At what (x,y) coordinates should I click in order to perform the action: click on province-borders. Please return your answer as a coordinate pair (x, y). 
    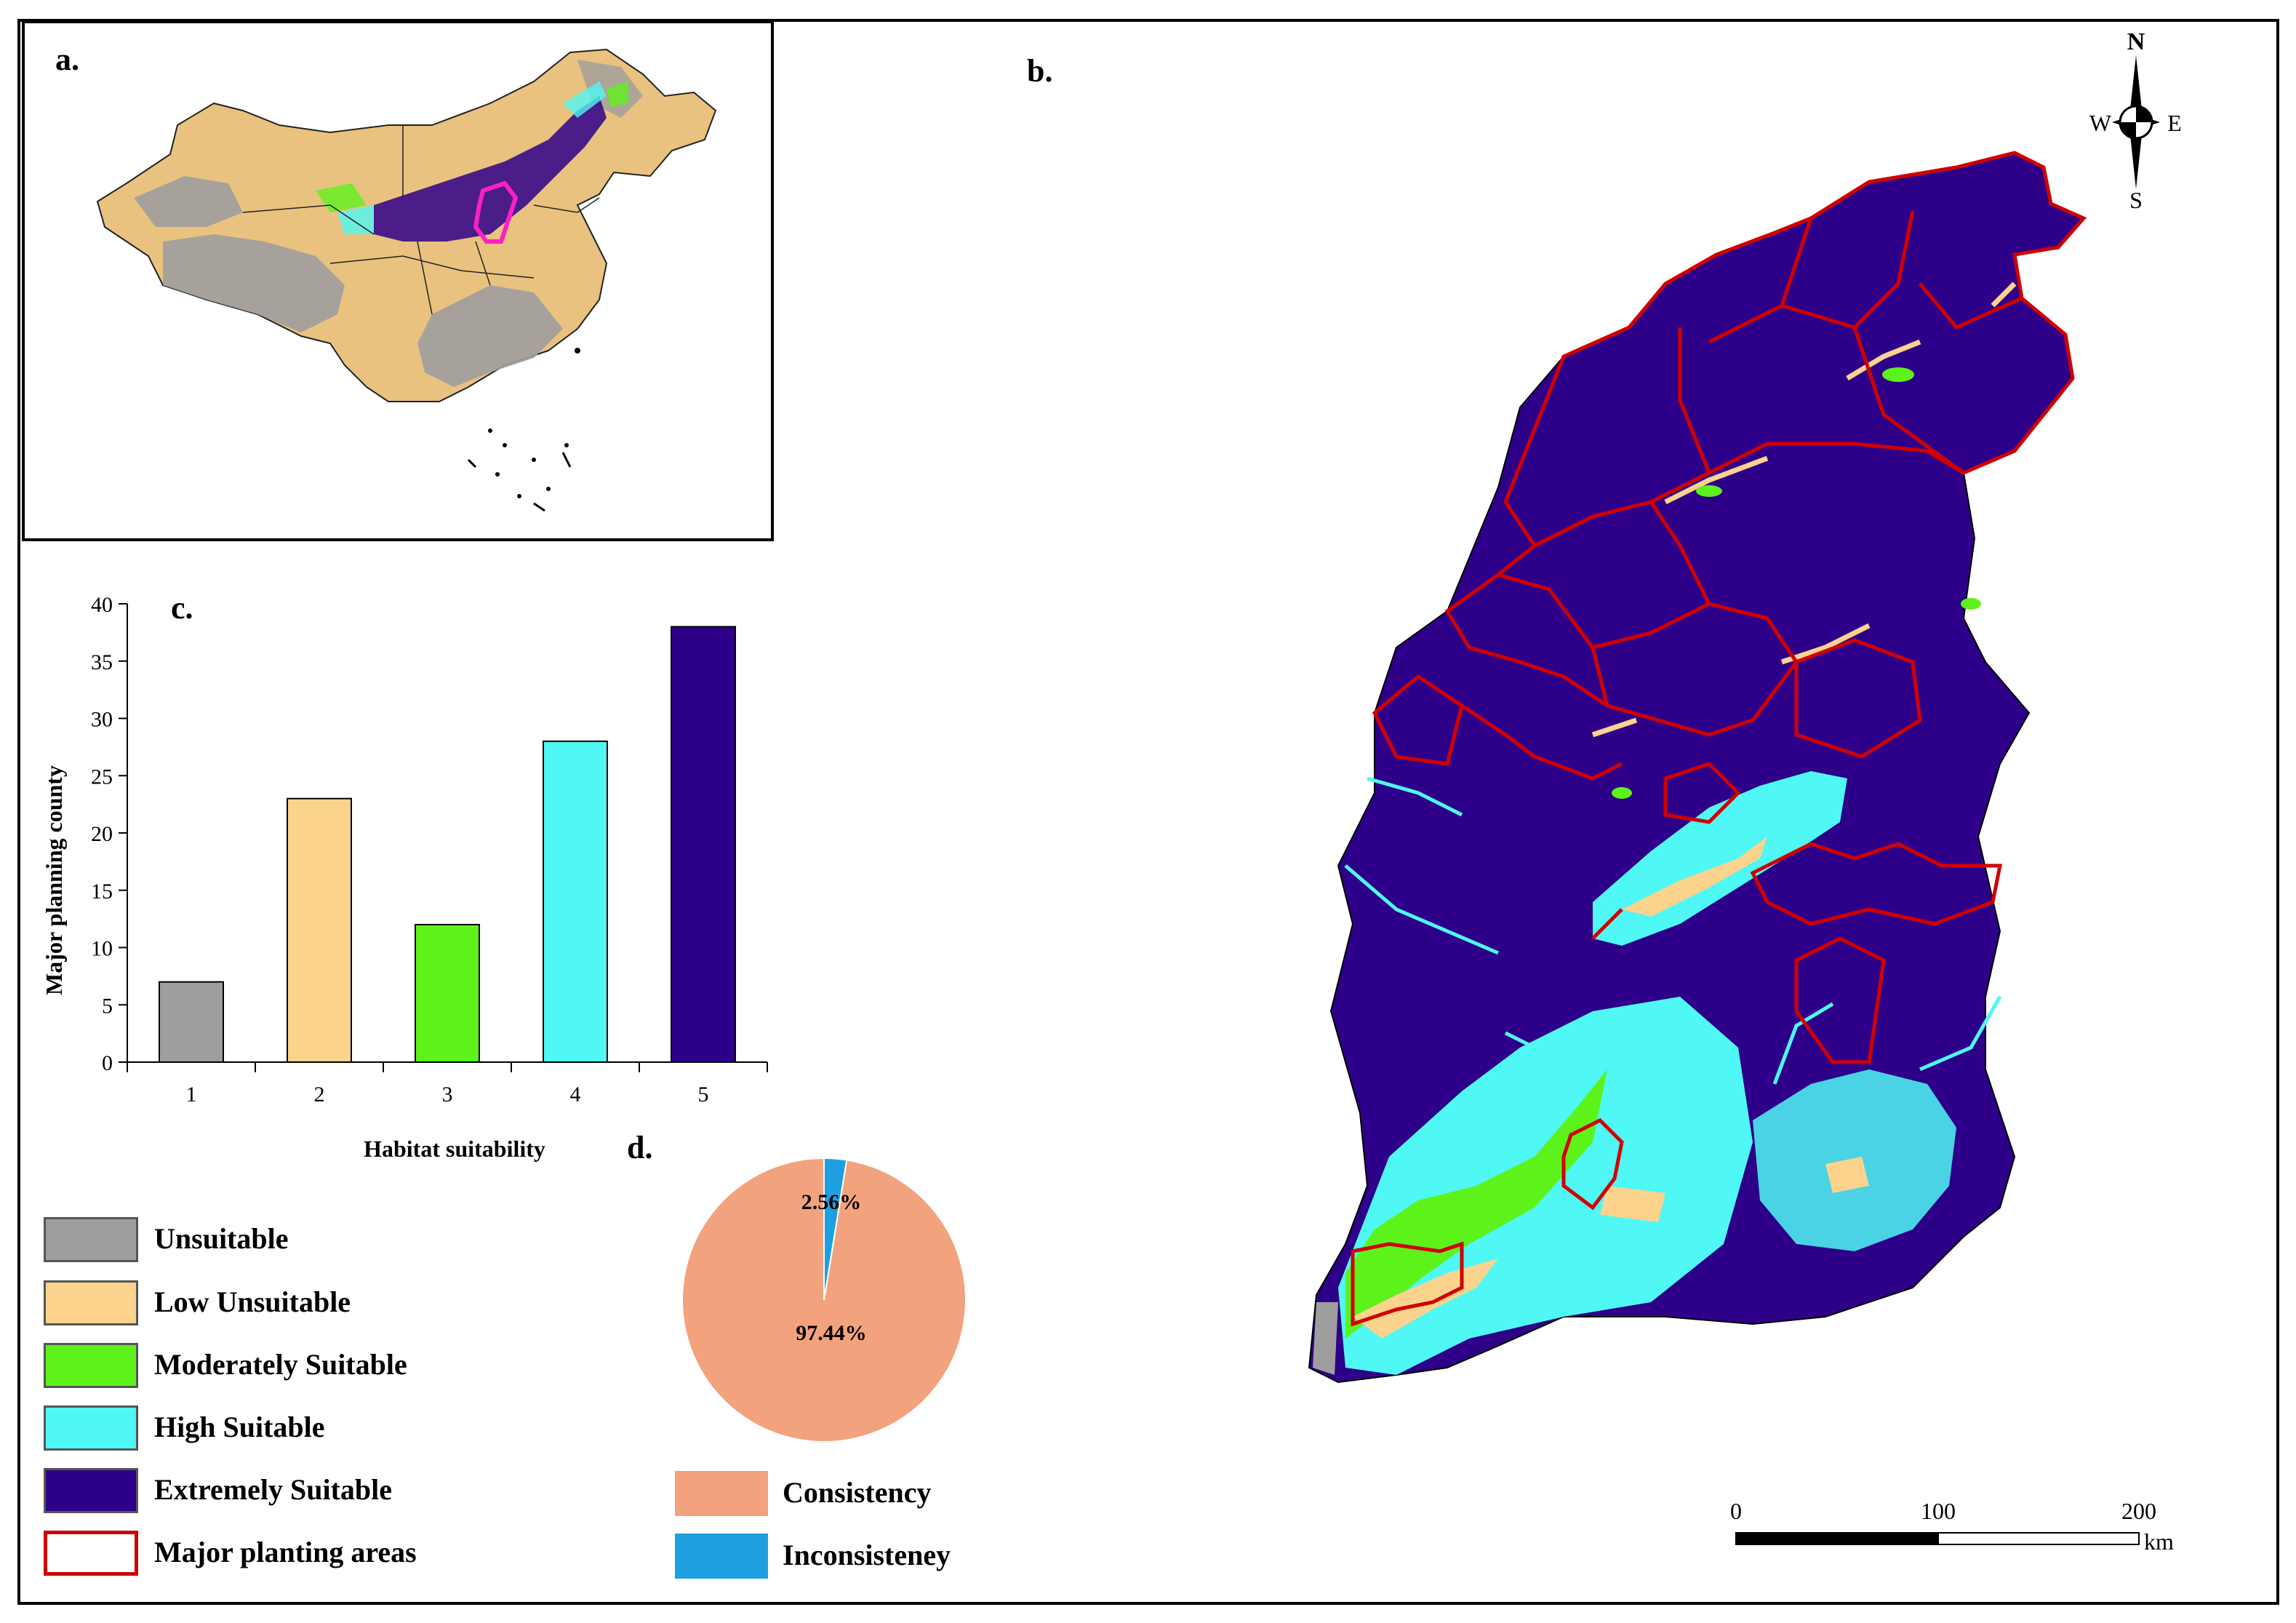
    Looking at the image, I should click on (421, 220).